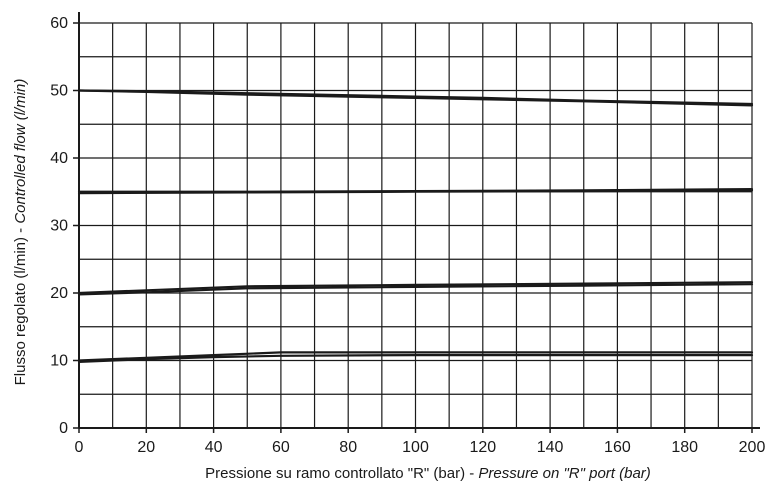 Image resolution: width=771 pixels, height=483 pixels. What do you see at coordinates (617, 447) in the screenshot?
I see `x-tick-label: 160` at bounding box center [617, 447].